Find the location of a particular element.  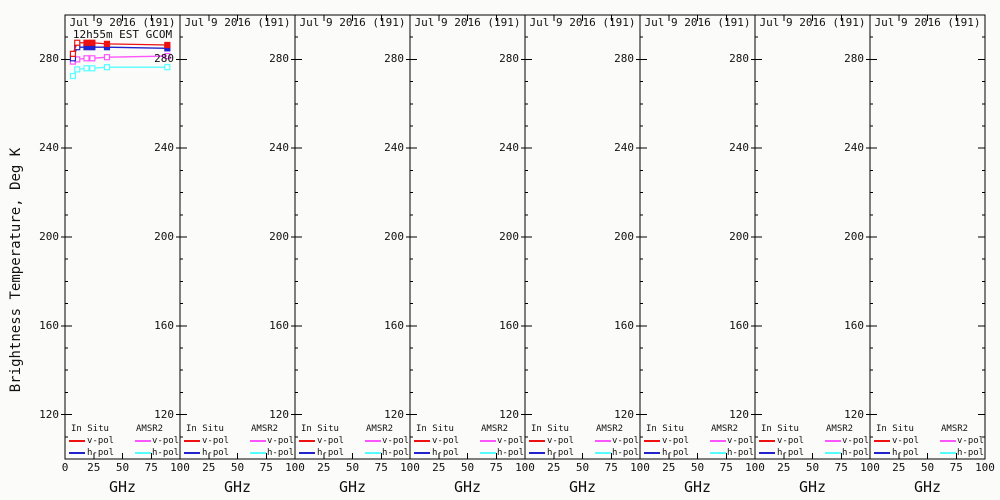

y-tick-label: 280 is located at coordinates (624, 59).